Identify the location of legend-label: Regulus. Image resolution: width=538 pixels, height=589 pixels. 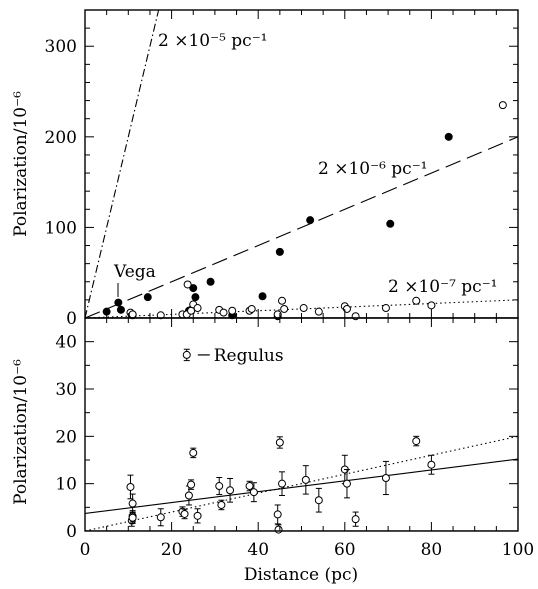
(249, 356).